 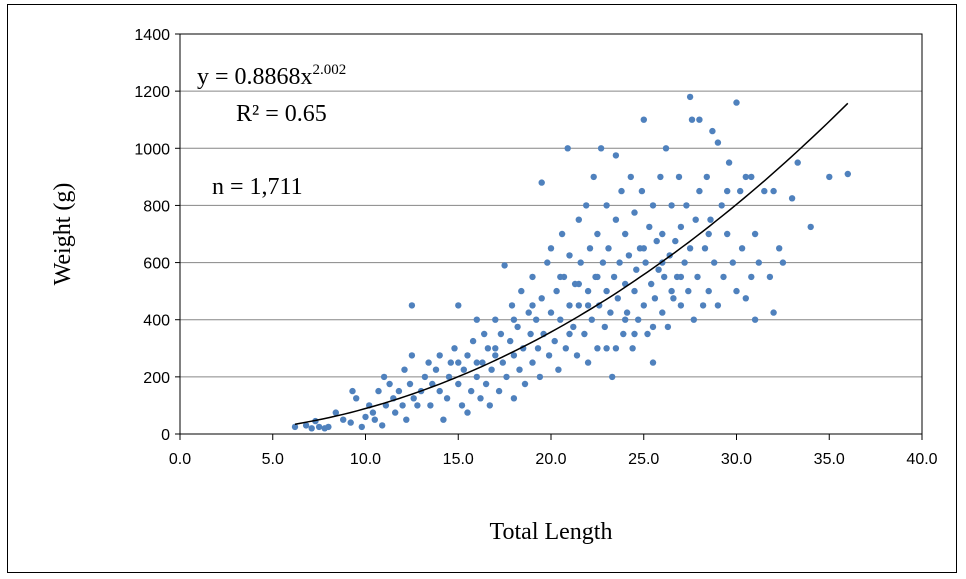 I want to click on y-tick-label: 600, so click(x=156, y=264).